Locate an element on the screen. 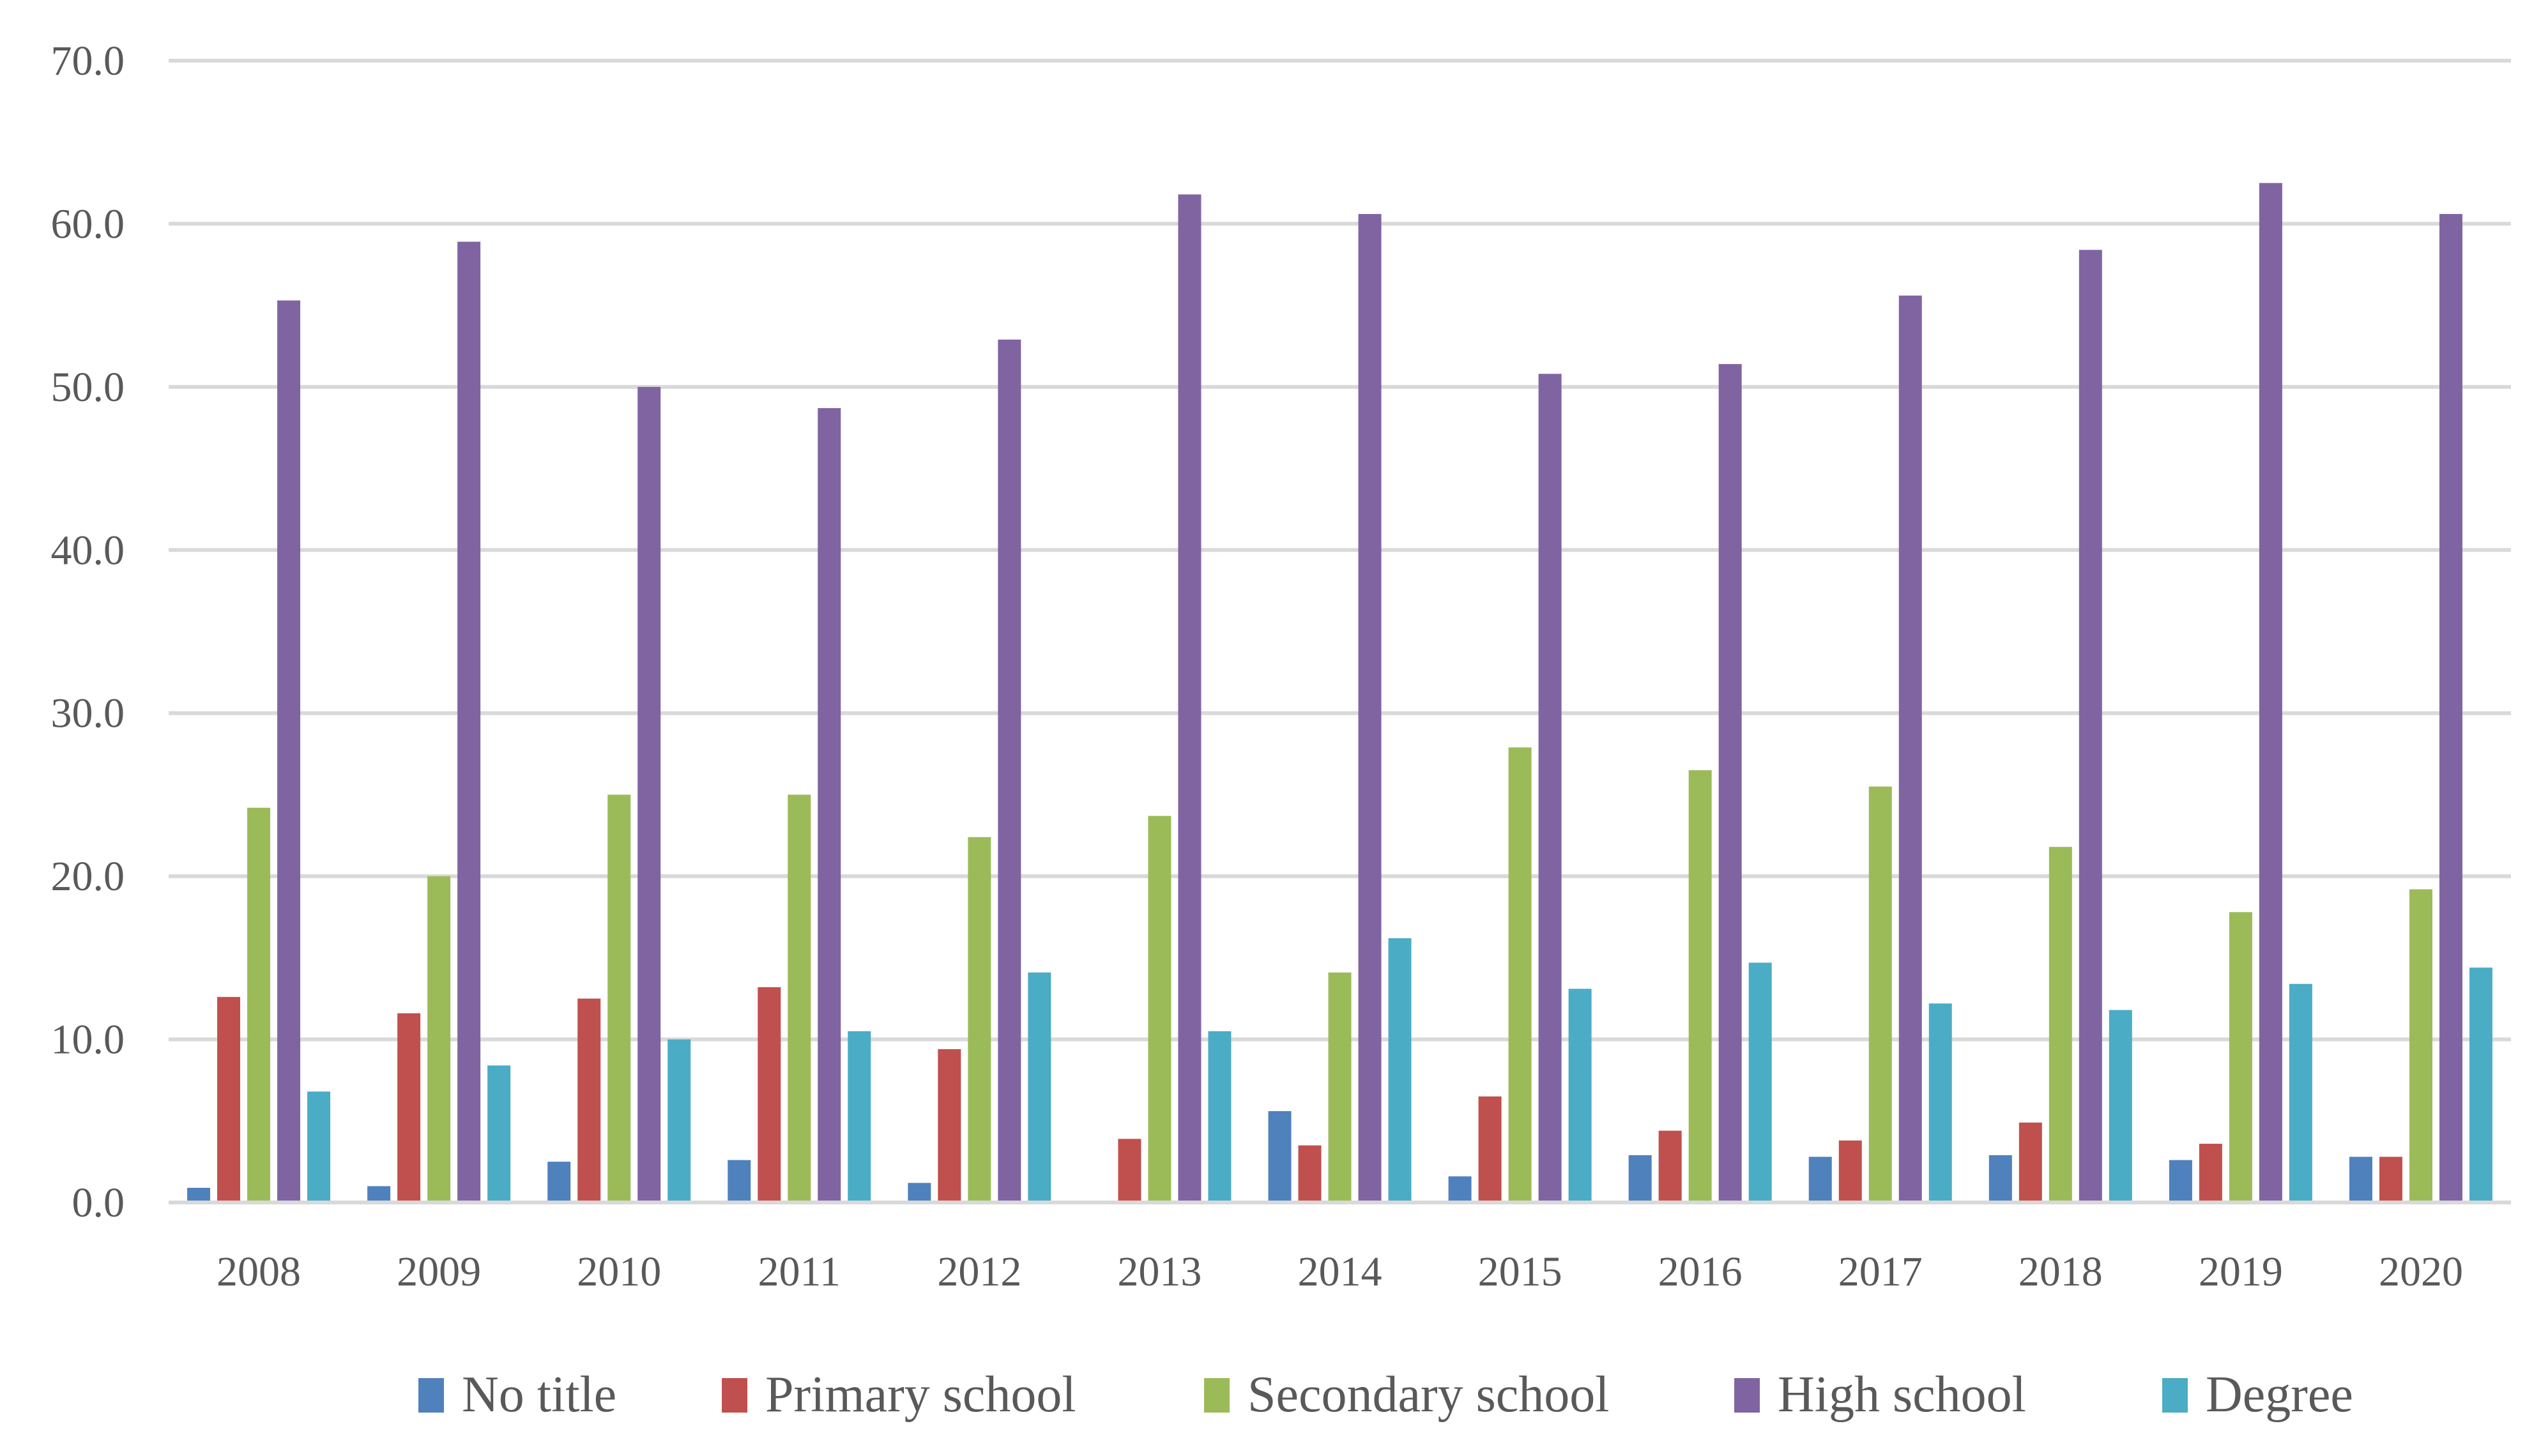 This screenshot has height=1456, width=2541. bar-primary-school-2020 is located at coordinates (2390, 1178).